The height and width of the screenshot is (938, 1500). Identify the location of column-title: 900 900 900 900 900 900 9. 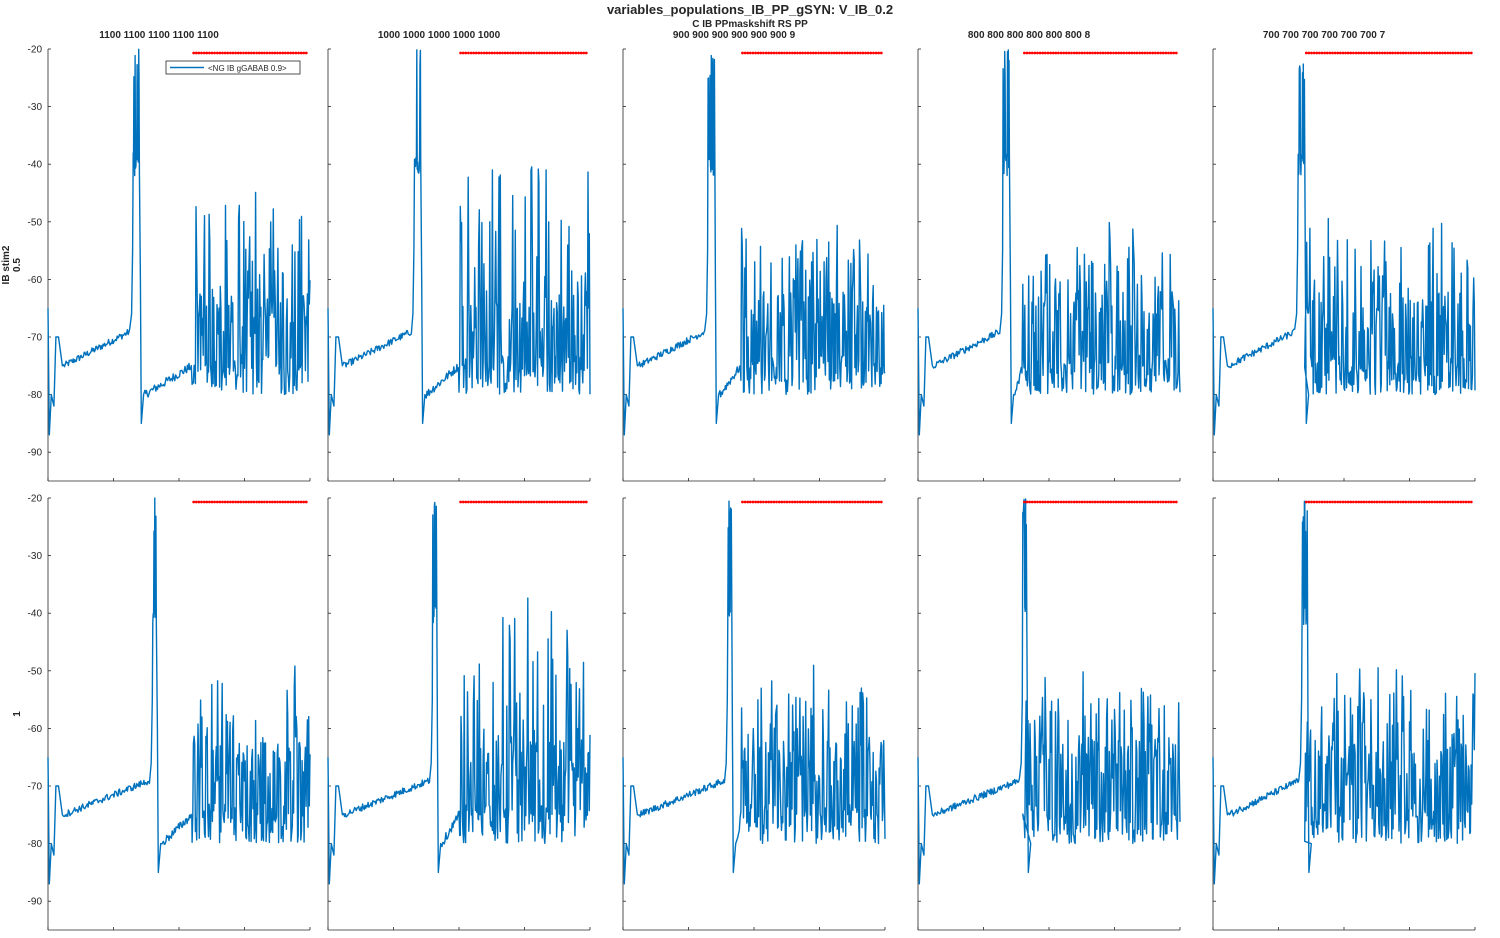
(734, 35).